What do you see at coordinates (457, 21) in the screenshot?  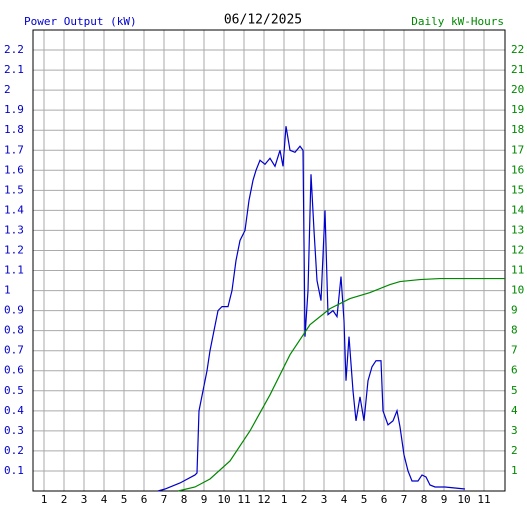 I see `y2-axis-label: Daily kW-Hours` at bounding box center [457, 21].